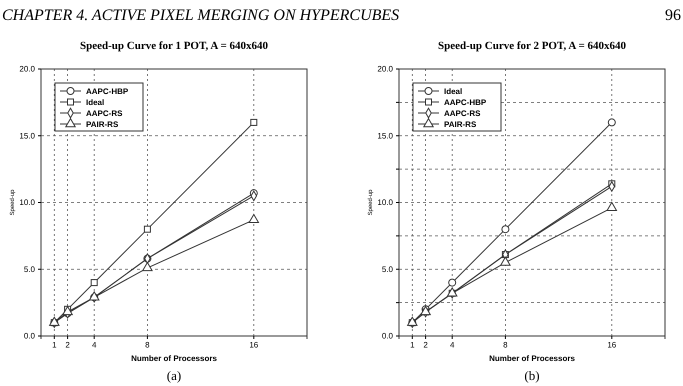  What do you see at coordinates (174, 375) in the screenshot?
I see `text: (a)` at bounding box center [174, 375].